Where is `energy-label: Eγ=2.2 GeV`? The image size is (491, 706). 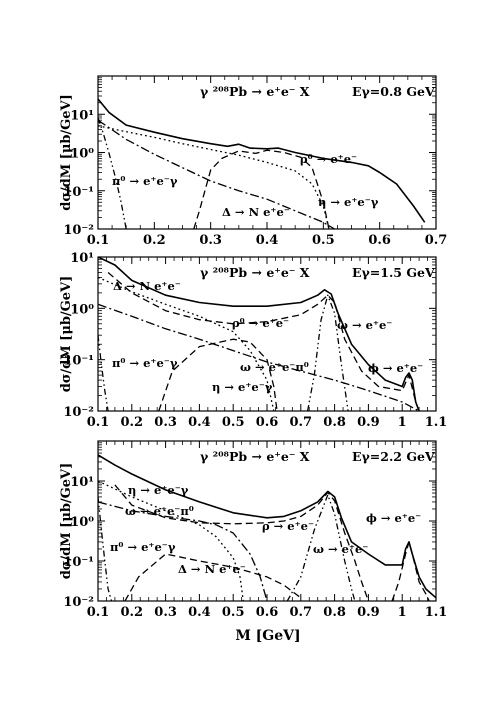 energy-label: Eγ=2.2 GeV is located at coordinates (393, 456).